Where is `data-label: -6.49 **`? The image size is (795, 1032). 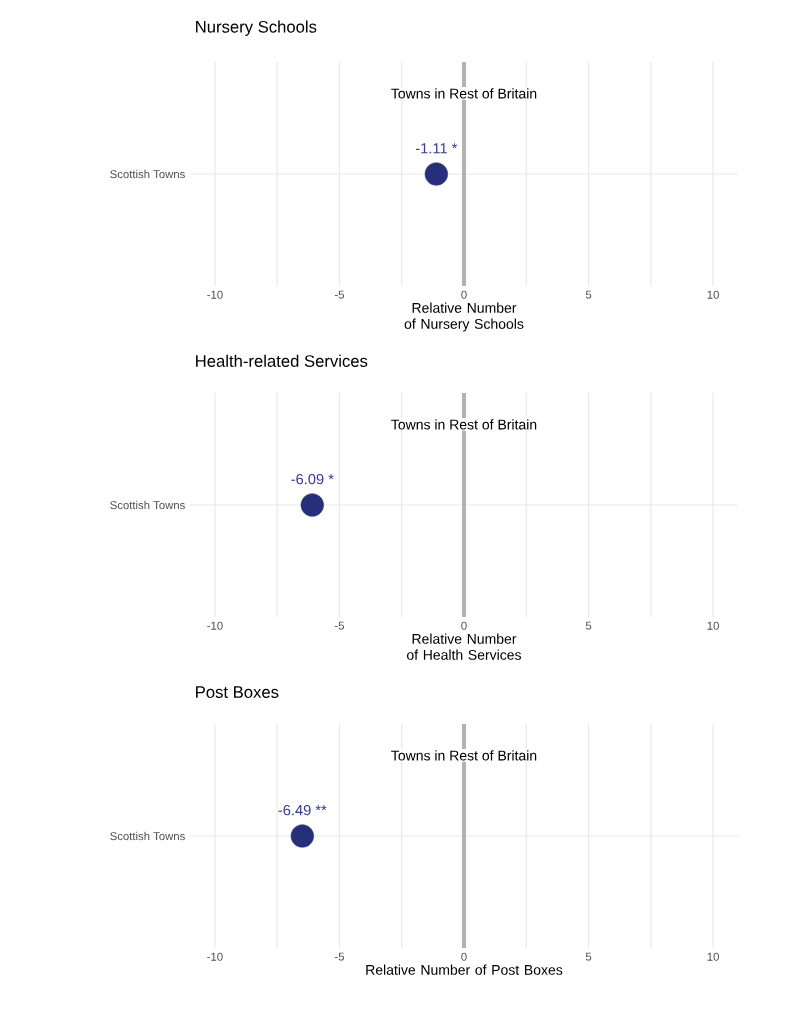
data-label: -6.49 ** is located at coordinates (302, 810).